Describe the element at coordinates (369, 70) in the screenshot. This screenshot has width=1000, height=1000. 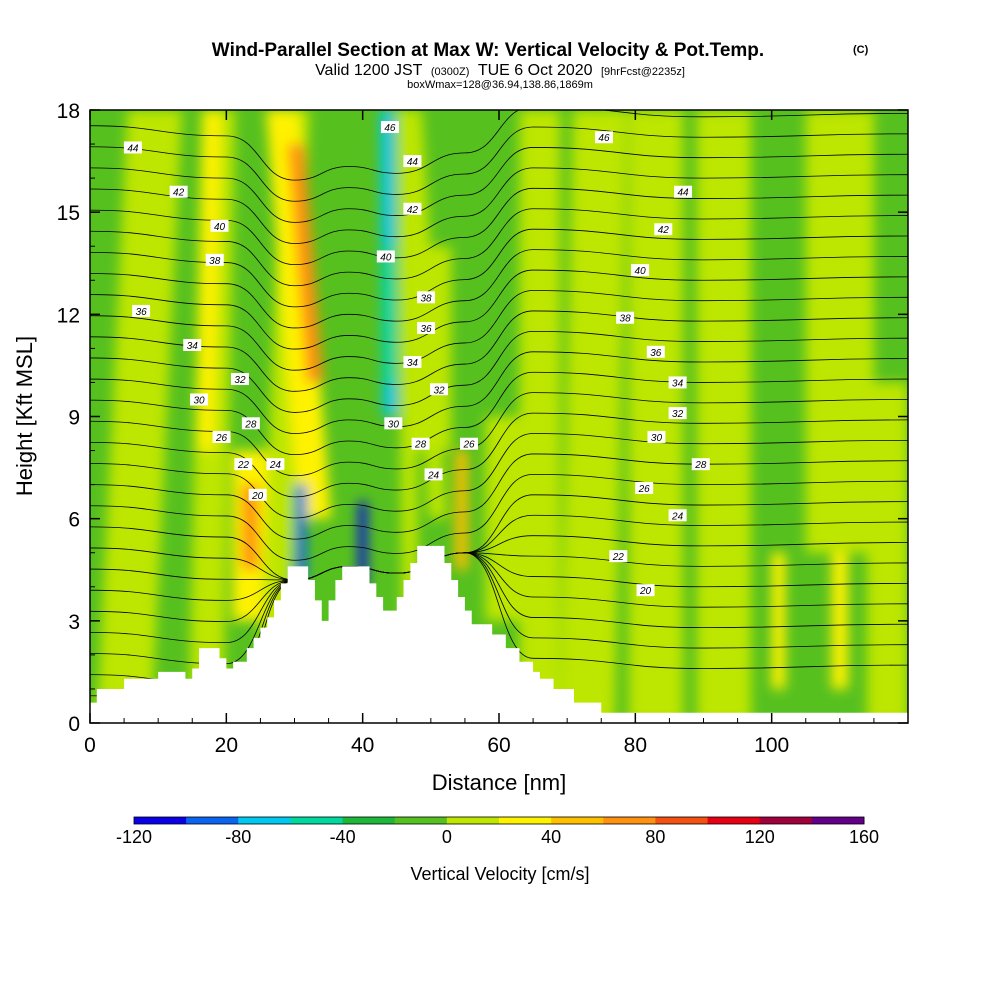
I see `subtitle-valid: Valid 1200 JST` at that location.